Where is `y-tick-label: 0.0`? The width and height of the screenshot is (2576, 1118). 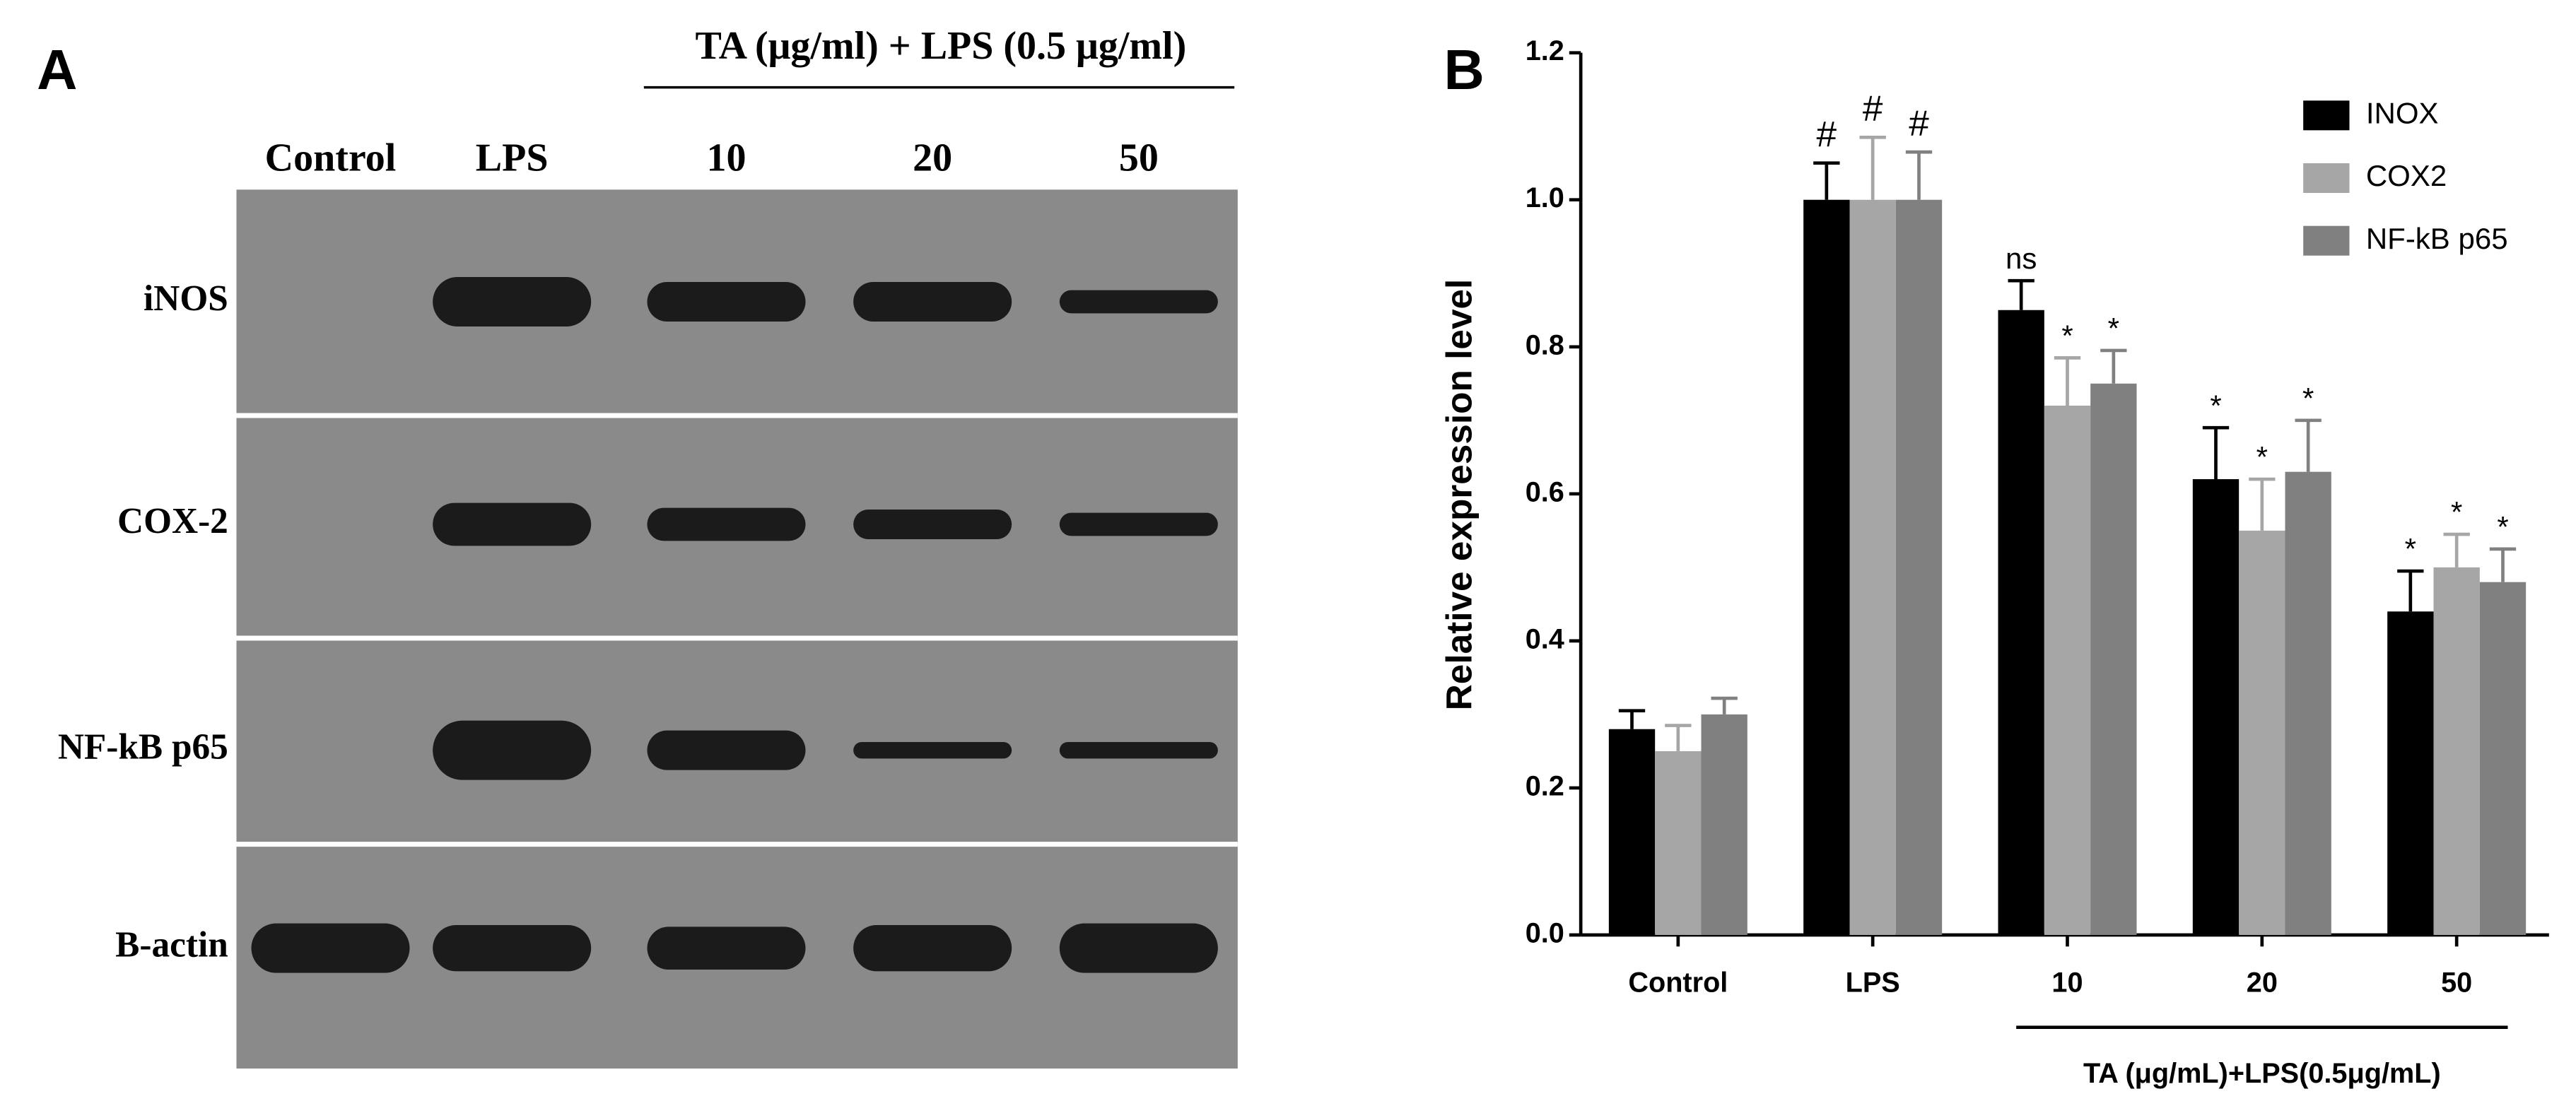 y-tick-label: 0.0 is located at coordinates (1545, 932).